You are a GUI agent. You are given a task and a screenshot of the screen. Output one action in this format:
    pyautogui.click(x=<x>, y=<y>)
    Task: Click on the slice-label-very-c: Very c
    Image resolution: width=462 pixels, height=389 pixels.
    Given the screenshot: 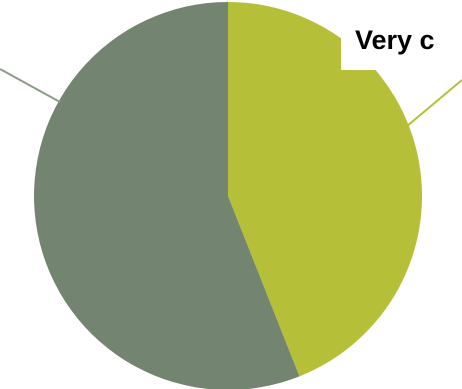 What is the action you would take?
    pyautogui.click(x=401, y=46)
    